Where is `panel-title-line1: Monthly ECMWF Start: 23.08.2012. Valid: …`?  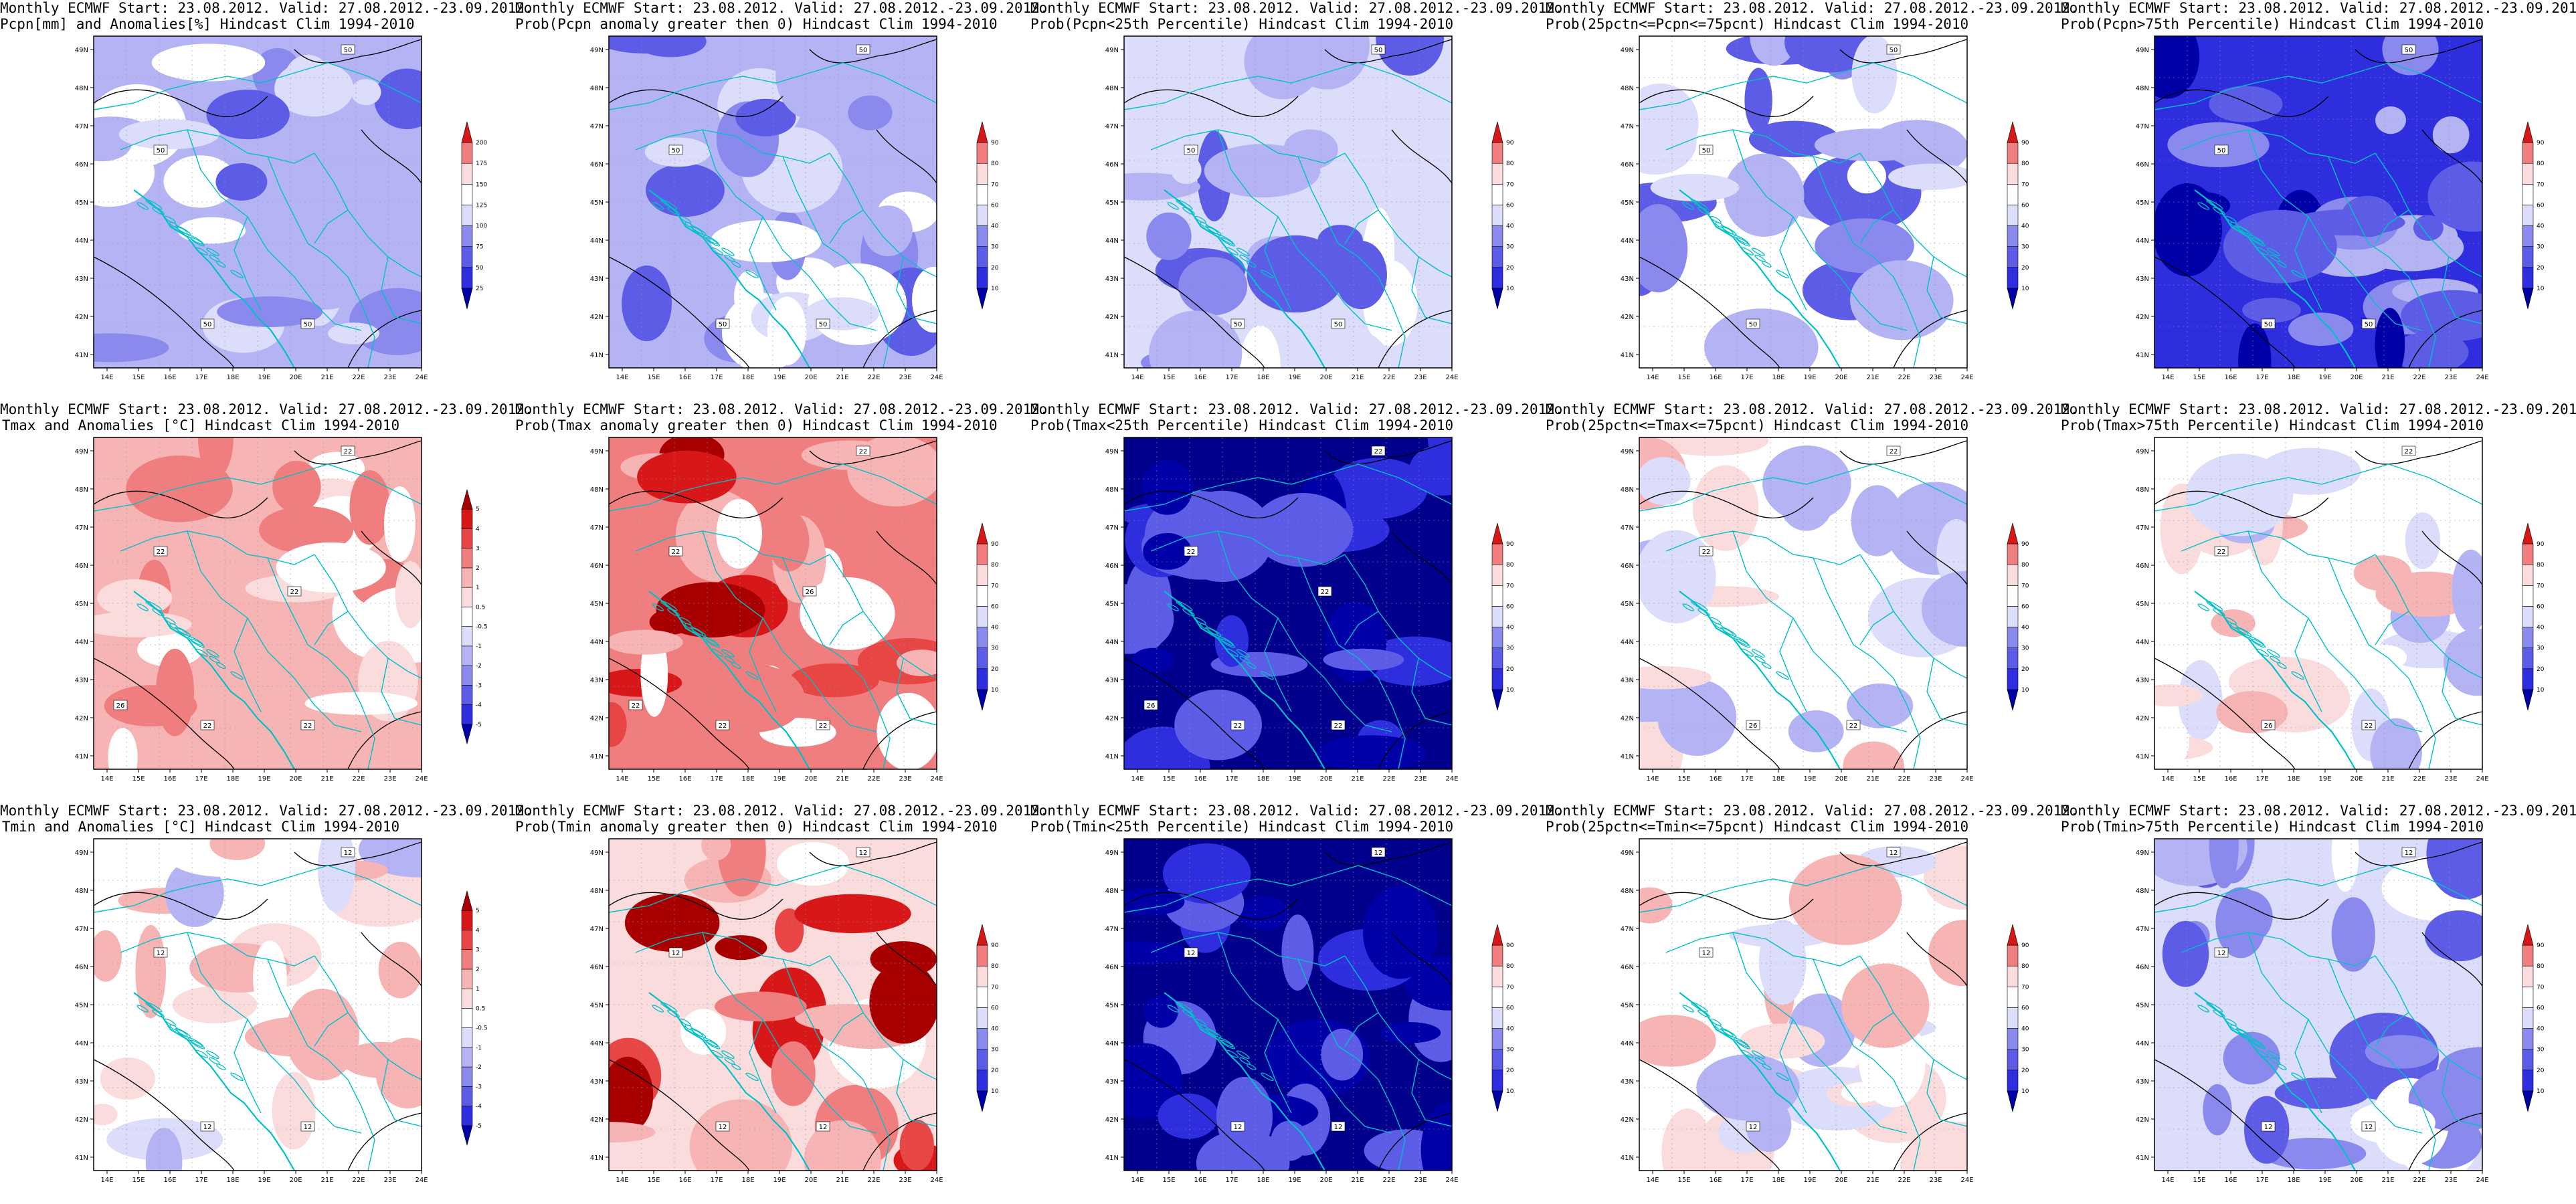 panel-title-line1: Monthly ECMWF Start: 23.08.2012. Valid: … is located at coordinates (782, 8).